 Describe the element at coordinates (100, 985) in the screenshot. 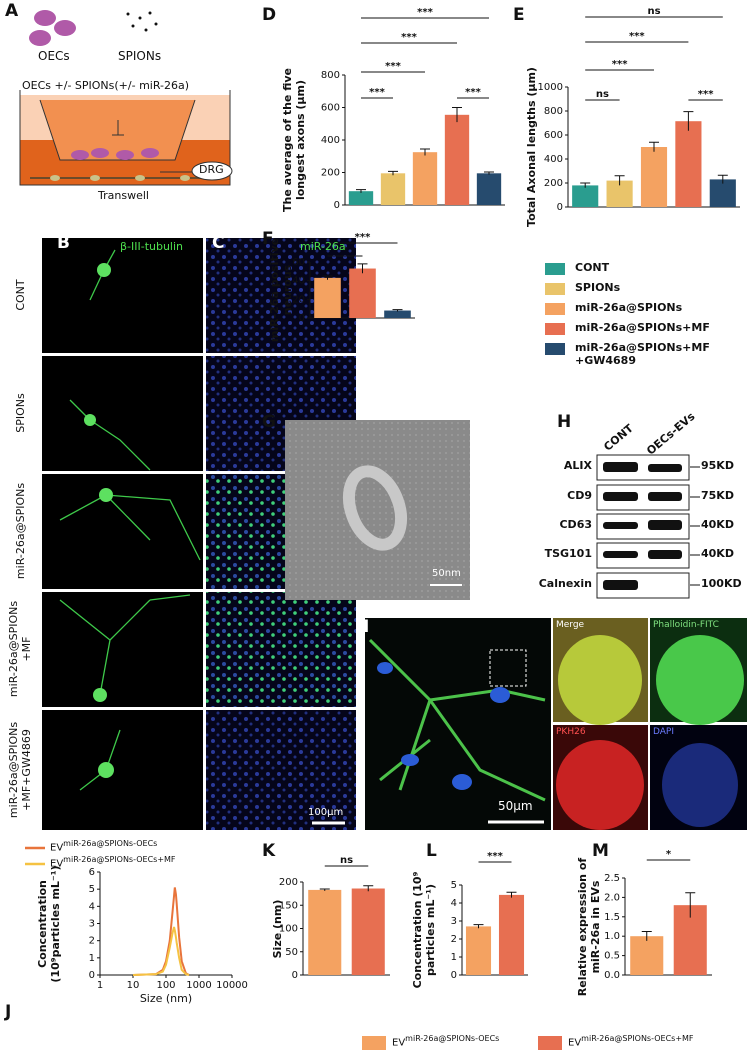

I see `x-tick-label: 1` at that location.